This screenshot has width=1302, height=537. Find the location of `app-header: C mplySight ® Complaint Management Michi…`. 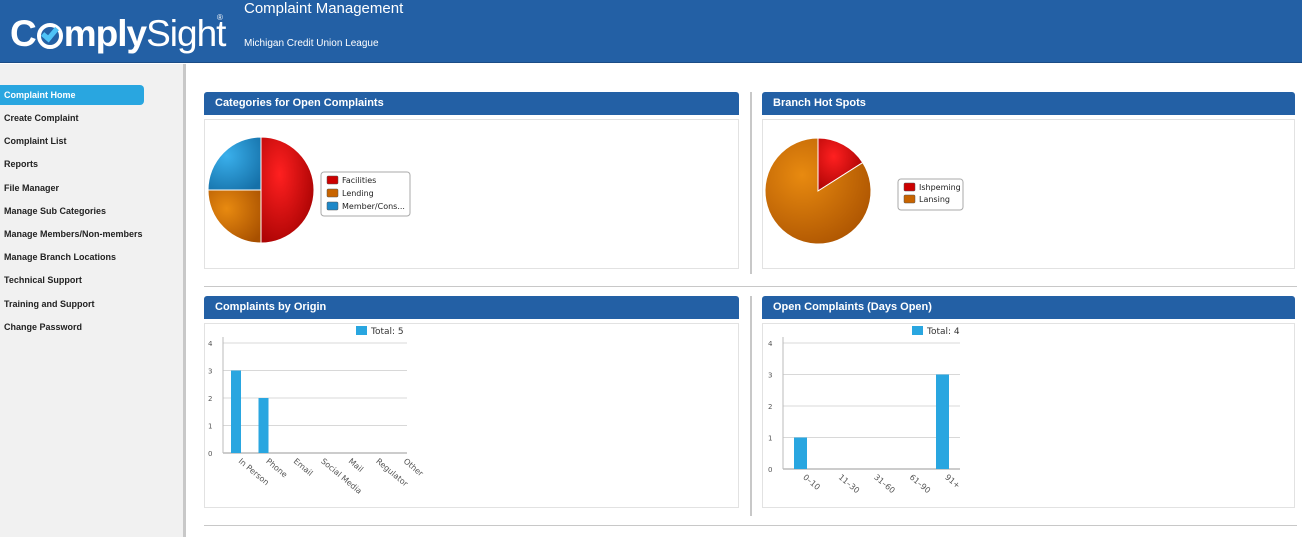

app-header: C mplySight ® Complaint Management Michi… is located at coordinates (651, 31).